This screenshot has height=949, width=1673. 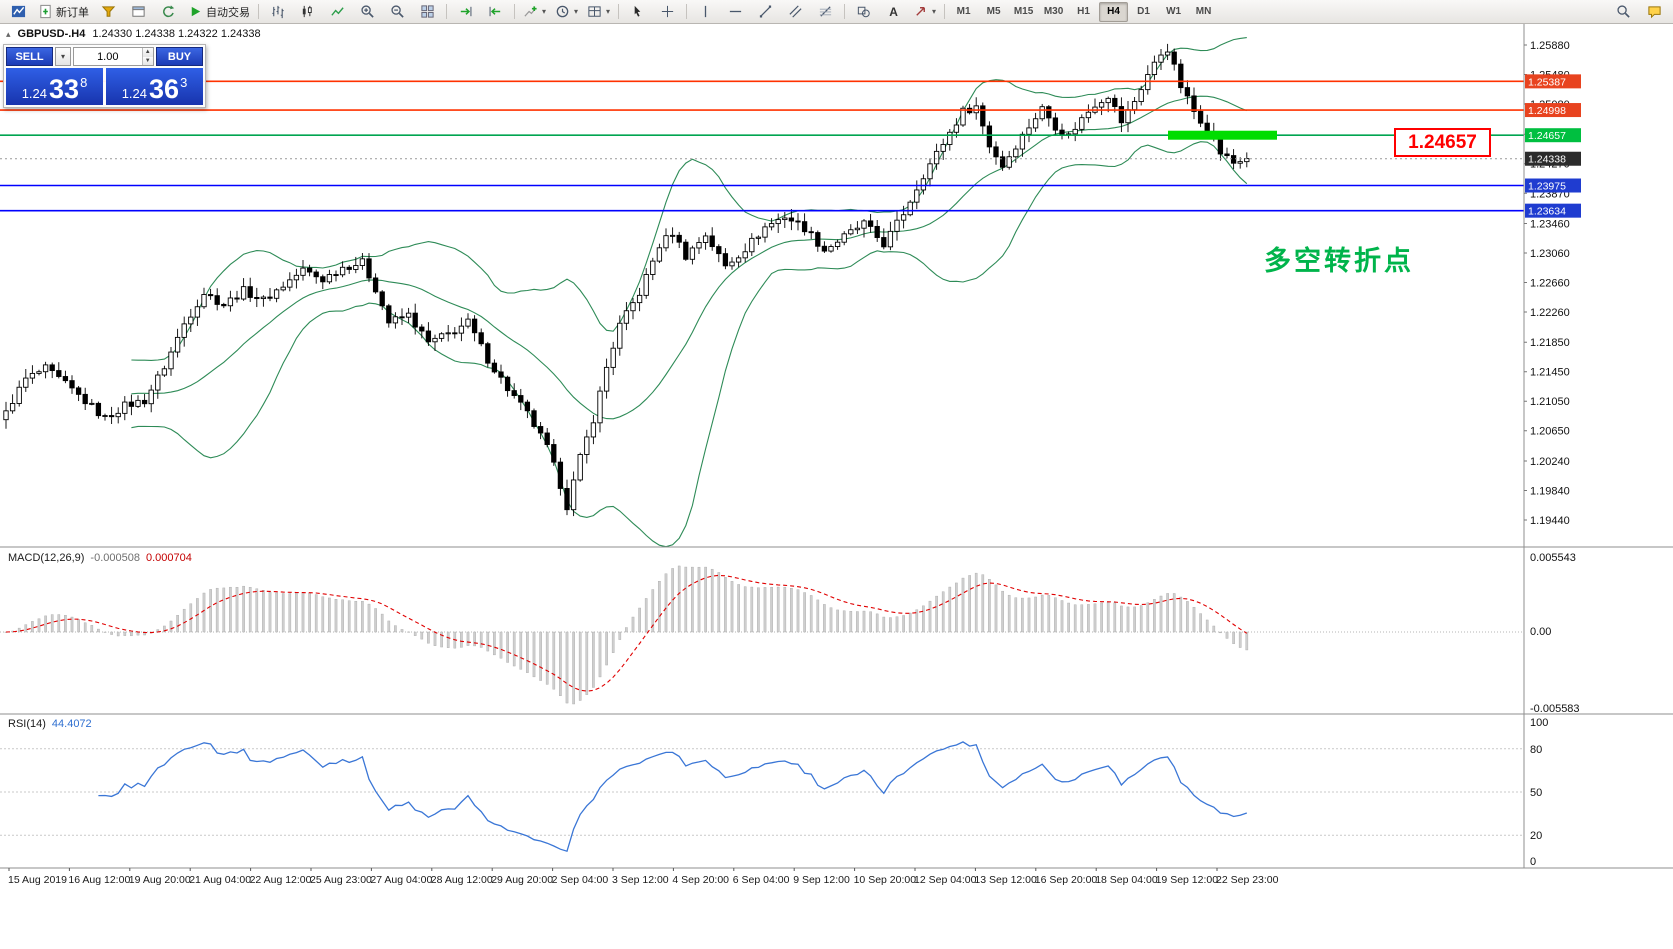 I want to click on volume-down-icon: ▼, so click(x=147, y=60).